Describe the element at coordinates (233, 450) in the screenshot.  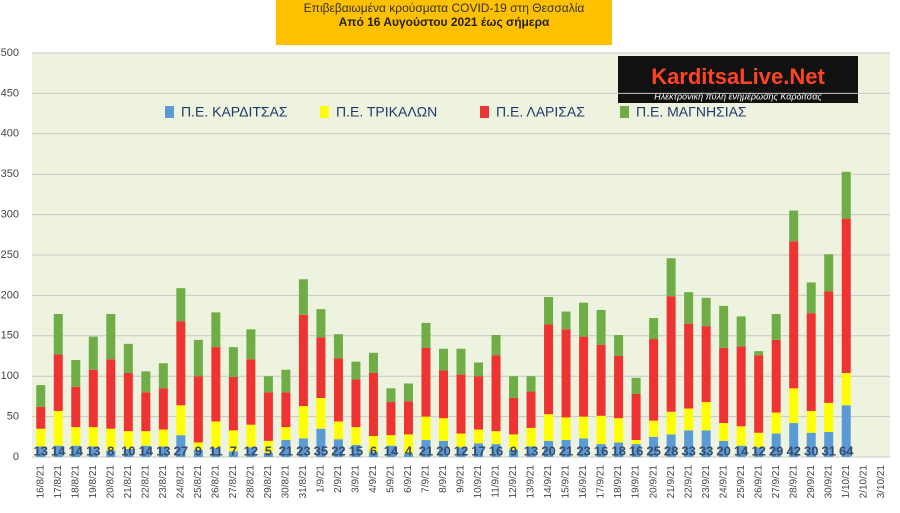
I see `data-label: 7` at that location.